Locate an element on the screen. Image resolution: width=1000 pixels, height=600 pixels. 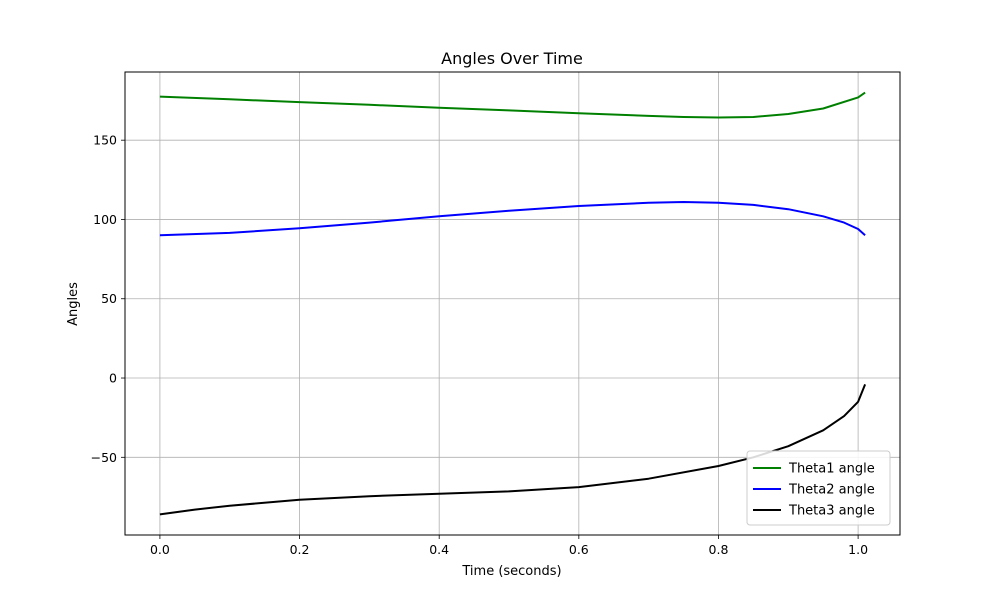
x-tick-label: 0.8 is located at coordinates (719, 549).